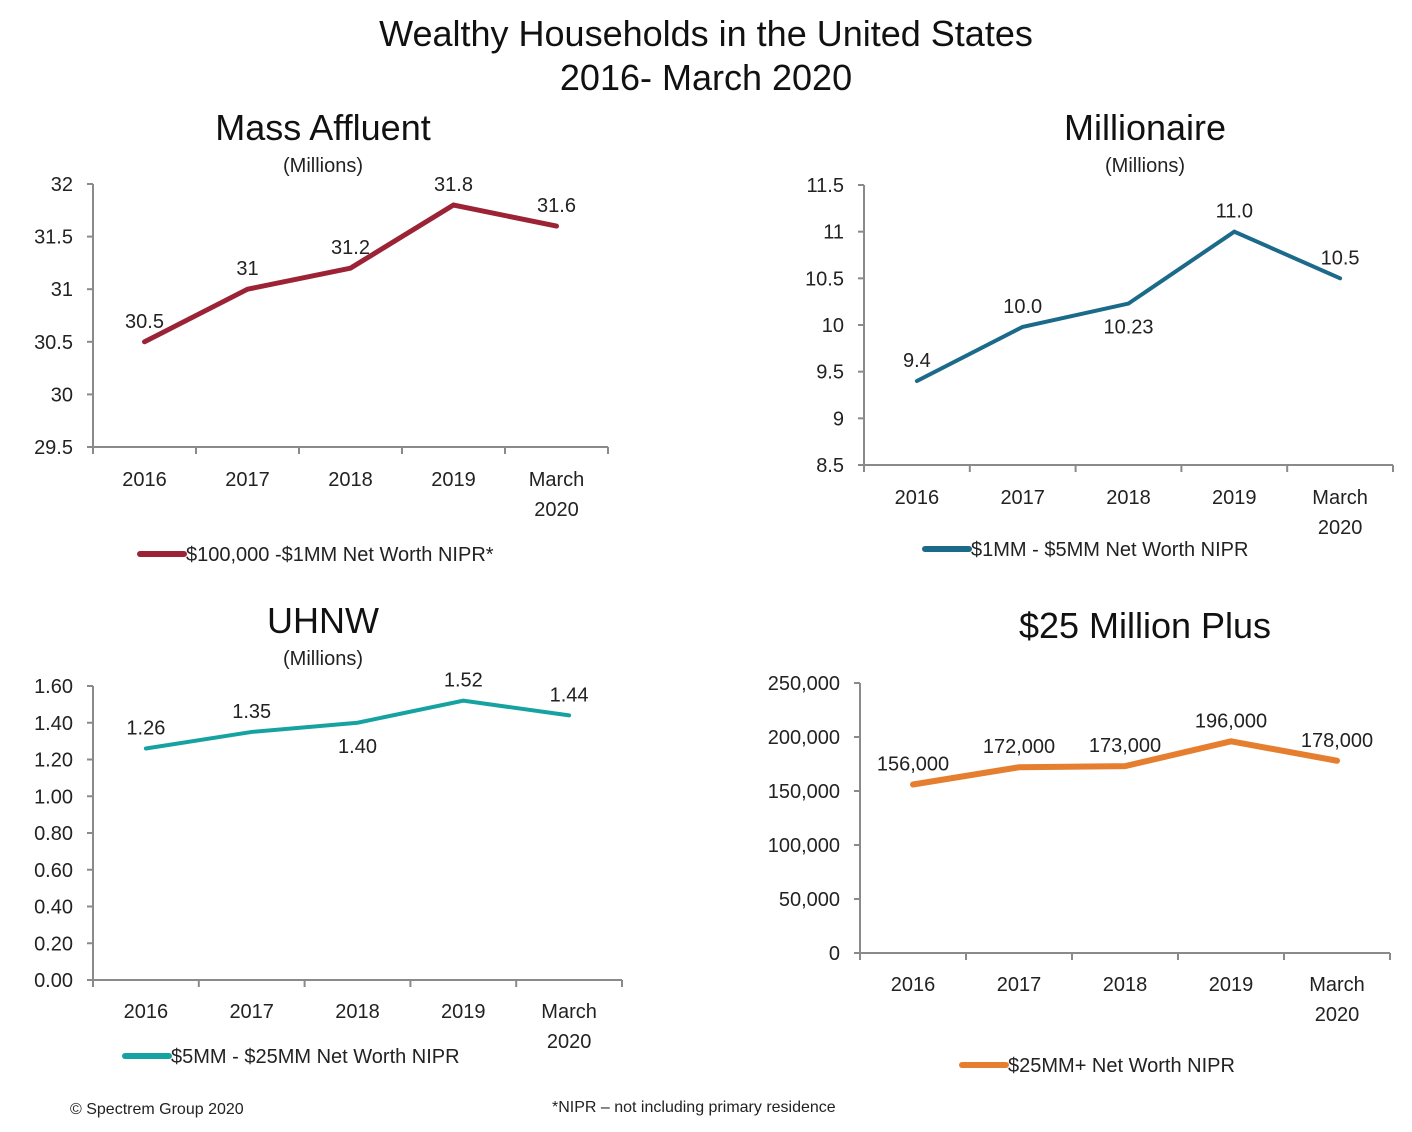 This screenshot has width=1412, height=1132. Describe the element at coordinates (53, 834) in the screenshot. I see `y-tick-label: 0.80` at that location.